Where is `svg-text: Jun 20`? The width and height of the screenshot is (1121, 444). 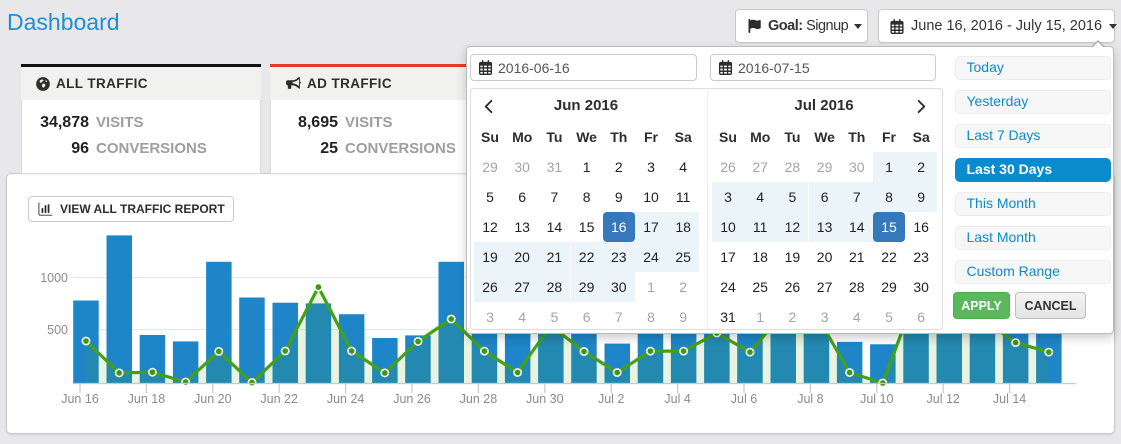 svg-text: Jun 20 is located at coordinates (213, 399).